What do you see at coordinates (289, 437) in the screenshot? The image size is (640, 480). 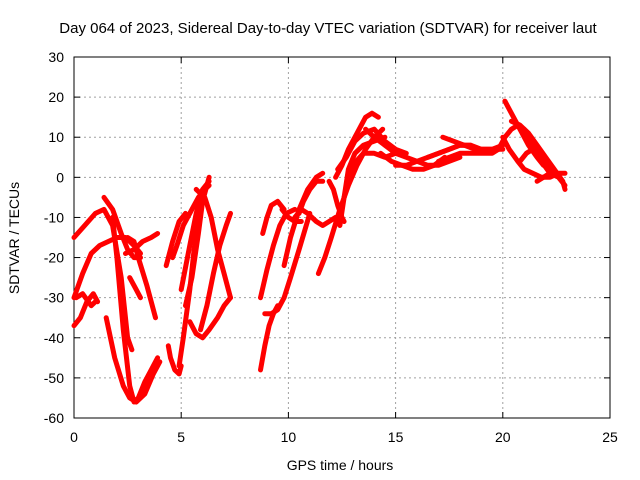 I see `x-tick-label: 10` at bounding box center [289, 437].